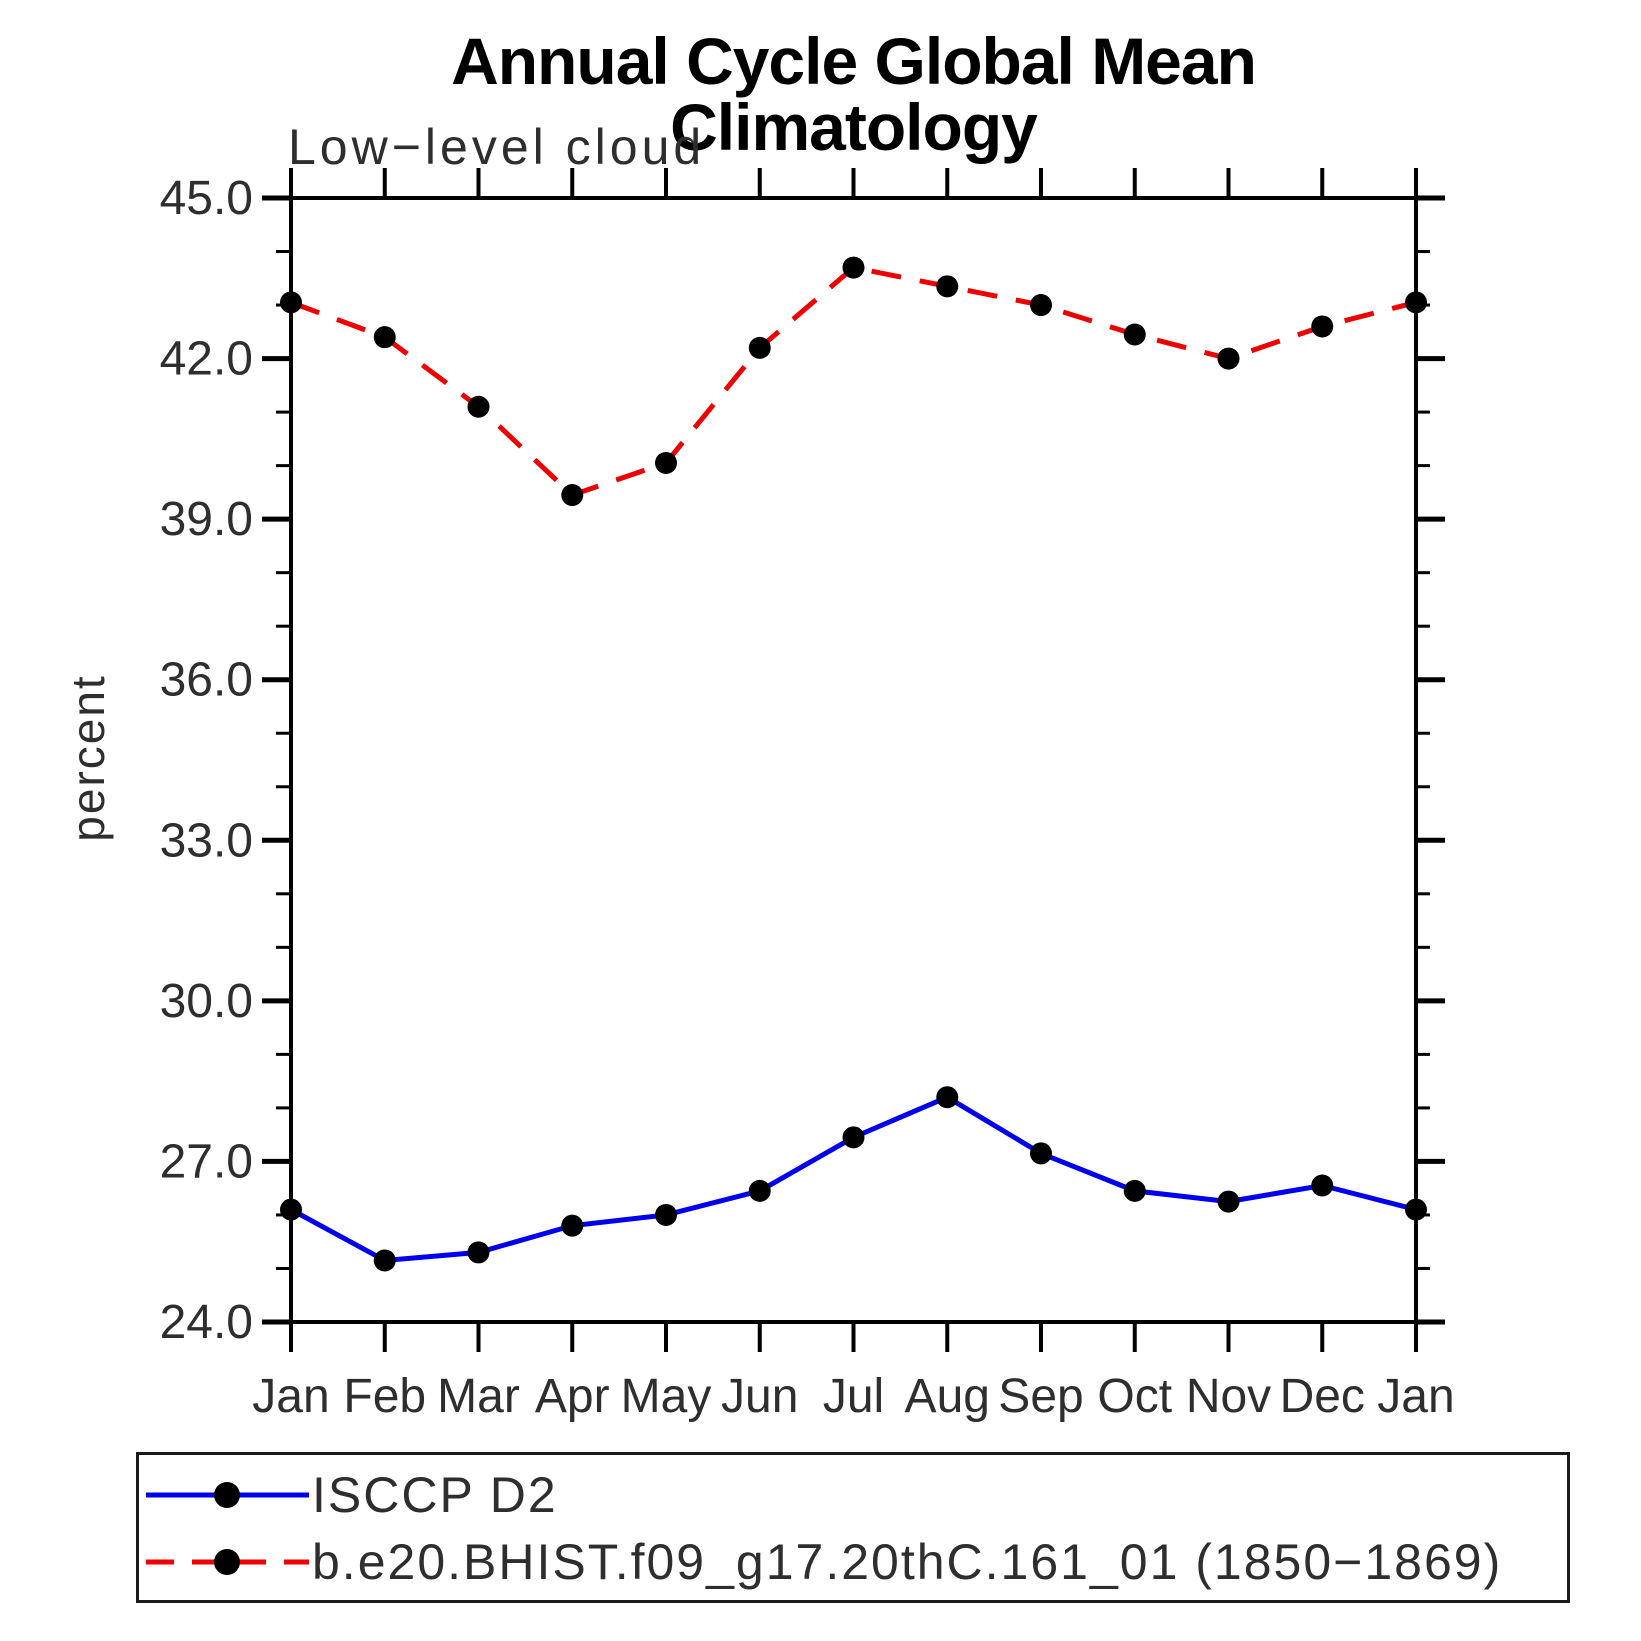  I want to click on svg-text: 42.0, so click(206, 359).